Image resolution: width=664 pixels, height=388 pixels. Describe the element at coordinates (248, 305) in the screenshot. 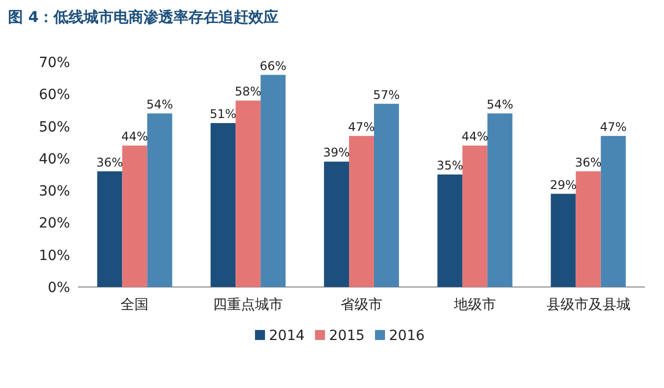

I see `x-tick-label: 四重点城市` at that location.